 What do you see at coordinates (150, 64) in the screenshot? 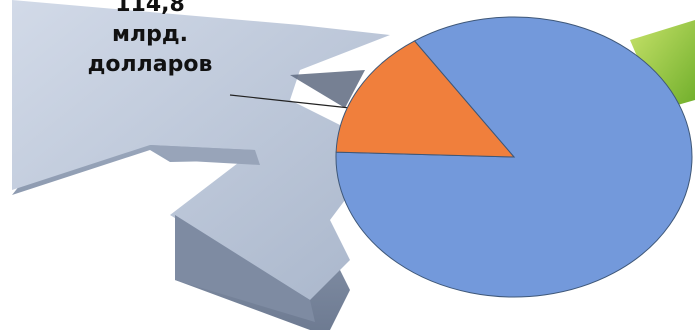
I see `slice-unit-line2: долларов` at bounding box center [150, 64].